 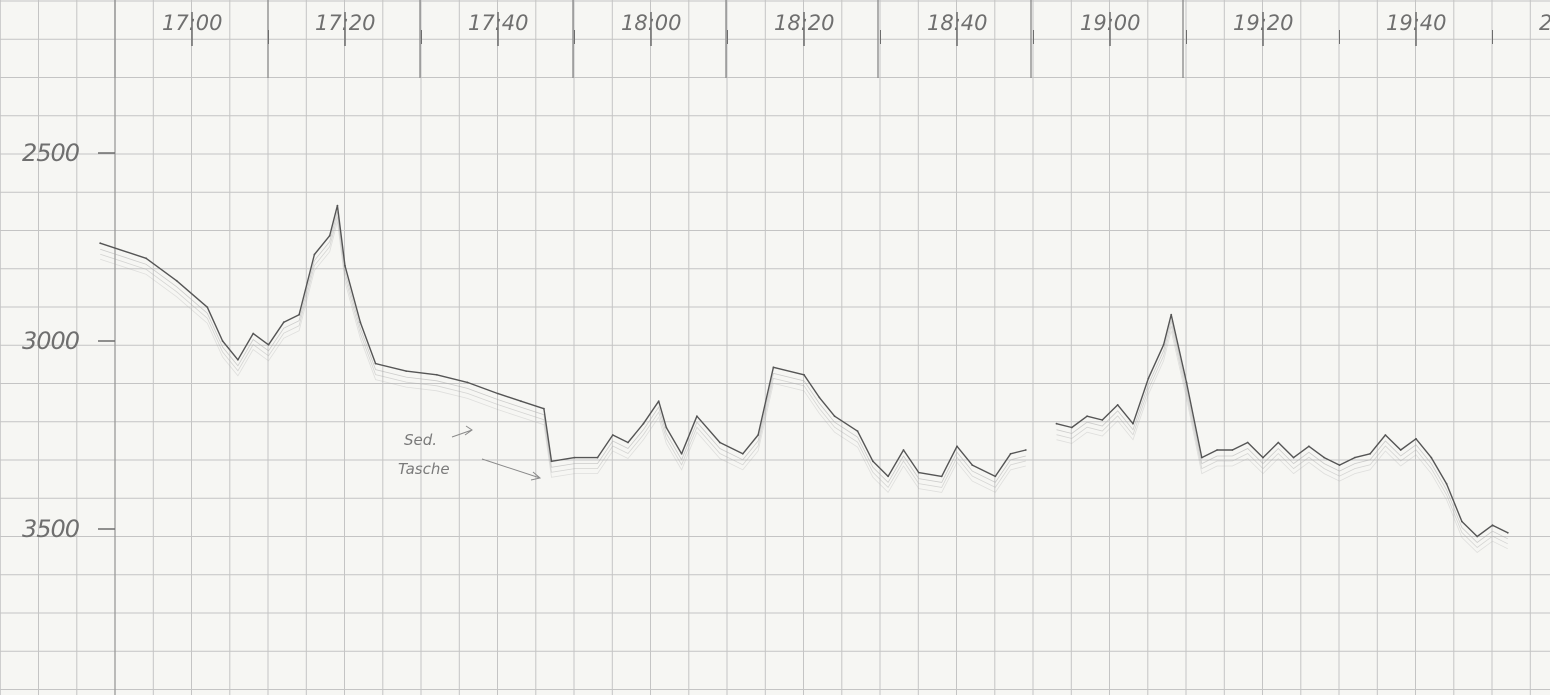 What do you see at coordinates (51, 153) in the screenshot?
I see `y-tick-label: 2500` at bounding box center [51, 153].